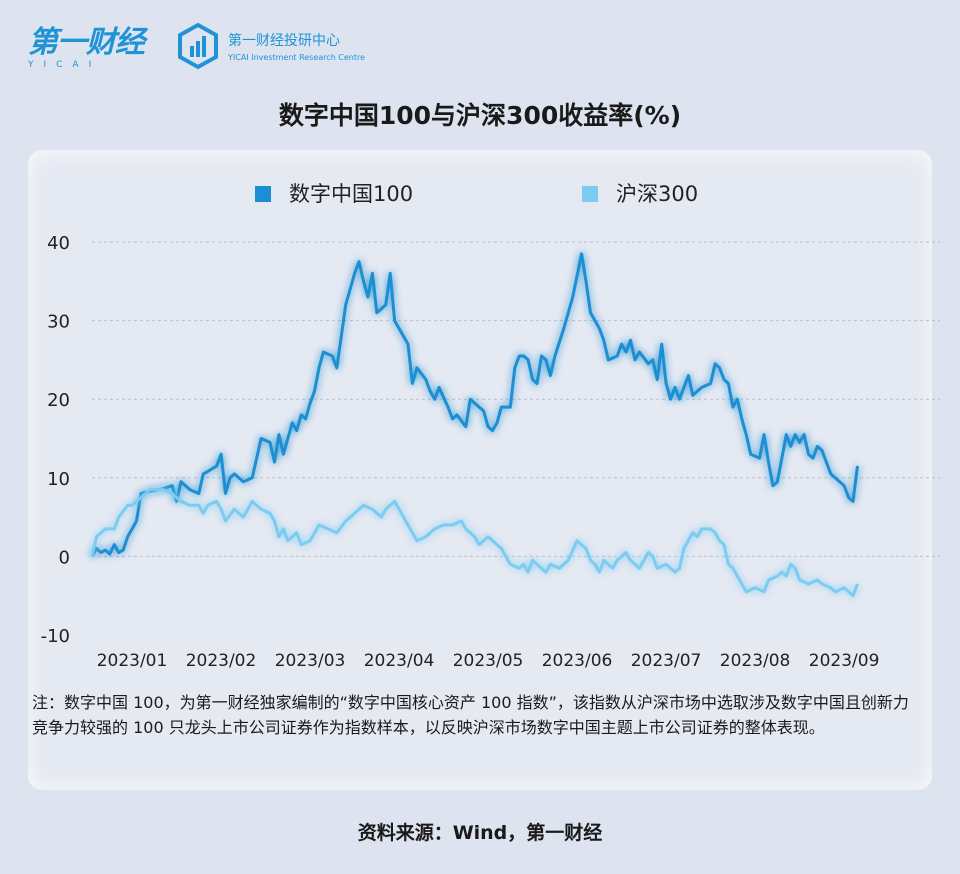 Image resolution: width=960 pixels, height=874 pixels. Describe the element at coordinates (577, 661) in the screenshot. I see `x-tick-label: 2023/06` at that location.